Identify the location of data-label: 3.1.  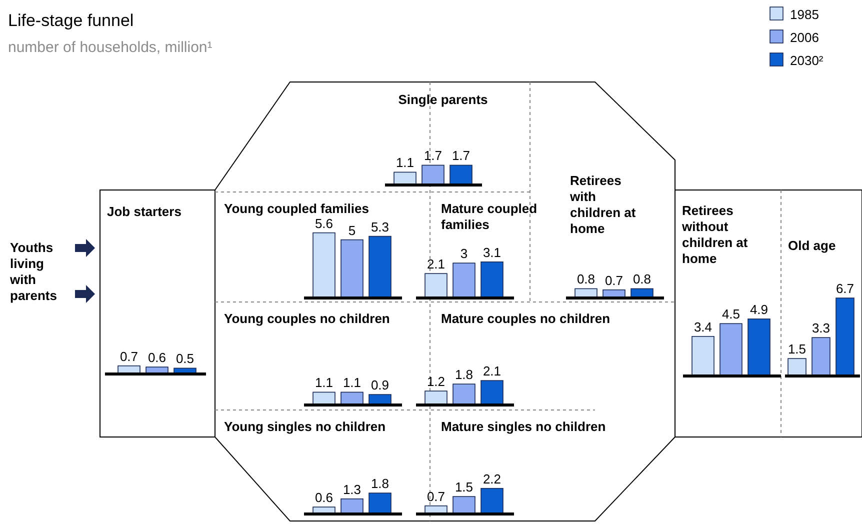
(492, 252).